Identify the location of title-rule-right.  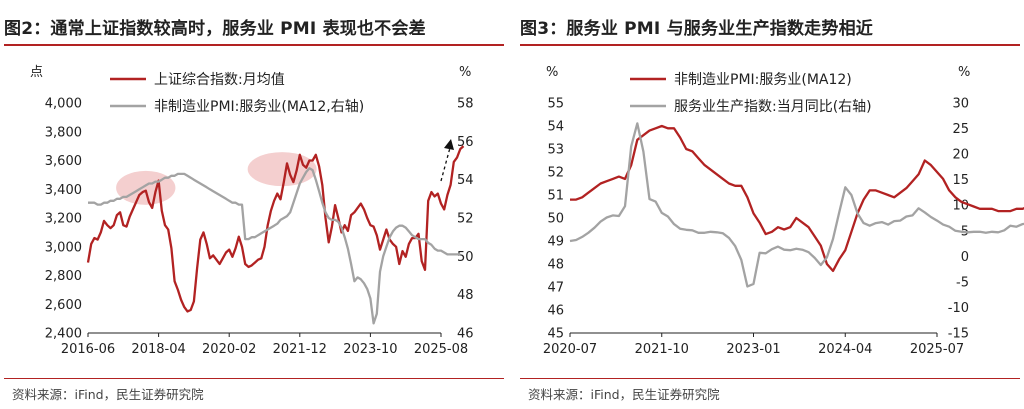
(770, 45).